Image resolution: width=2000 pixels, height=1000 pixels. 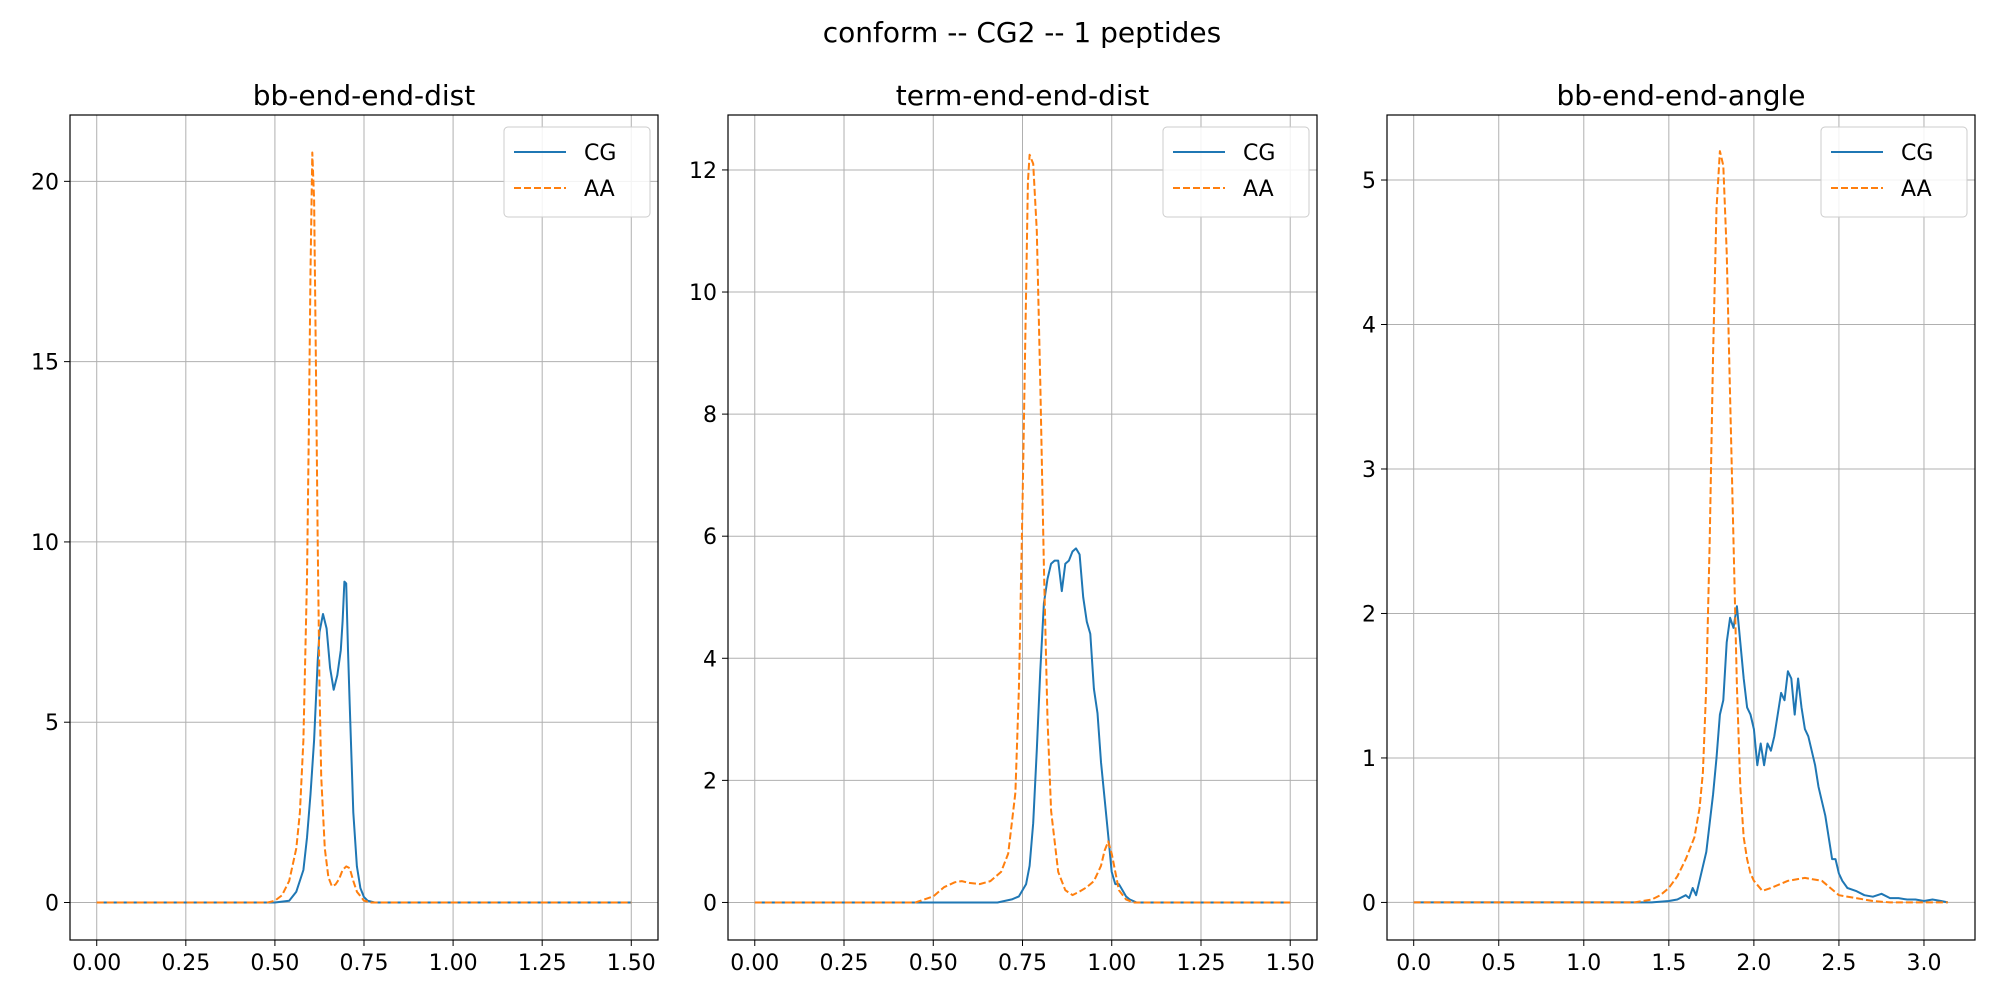 What do you see at coordinates (1753, 963) in the screenshot?
I see `x-tick-label: 2.0` at bounding box center [1753, 963].